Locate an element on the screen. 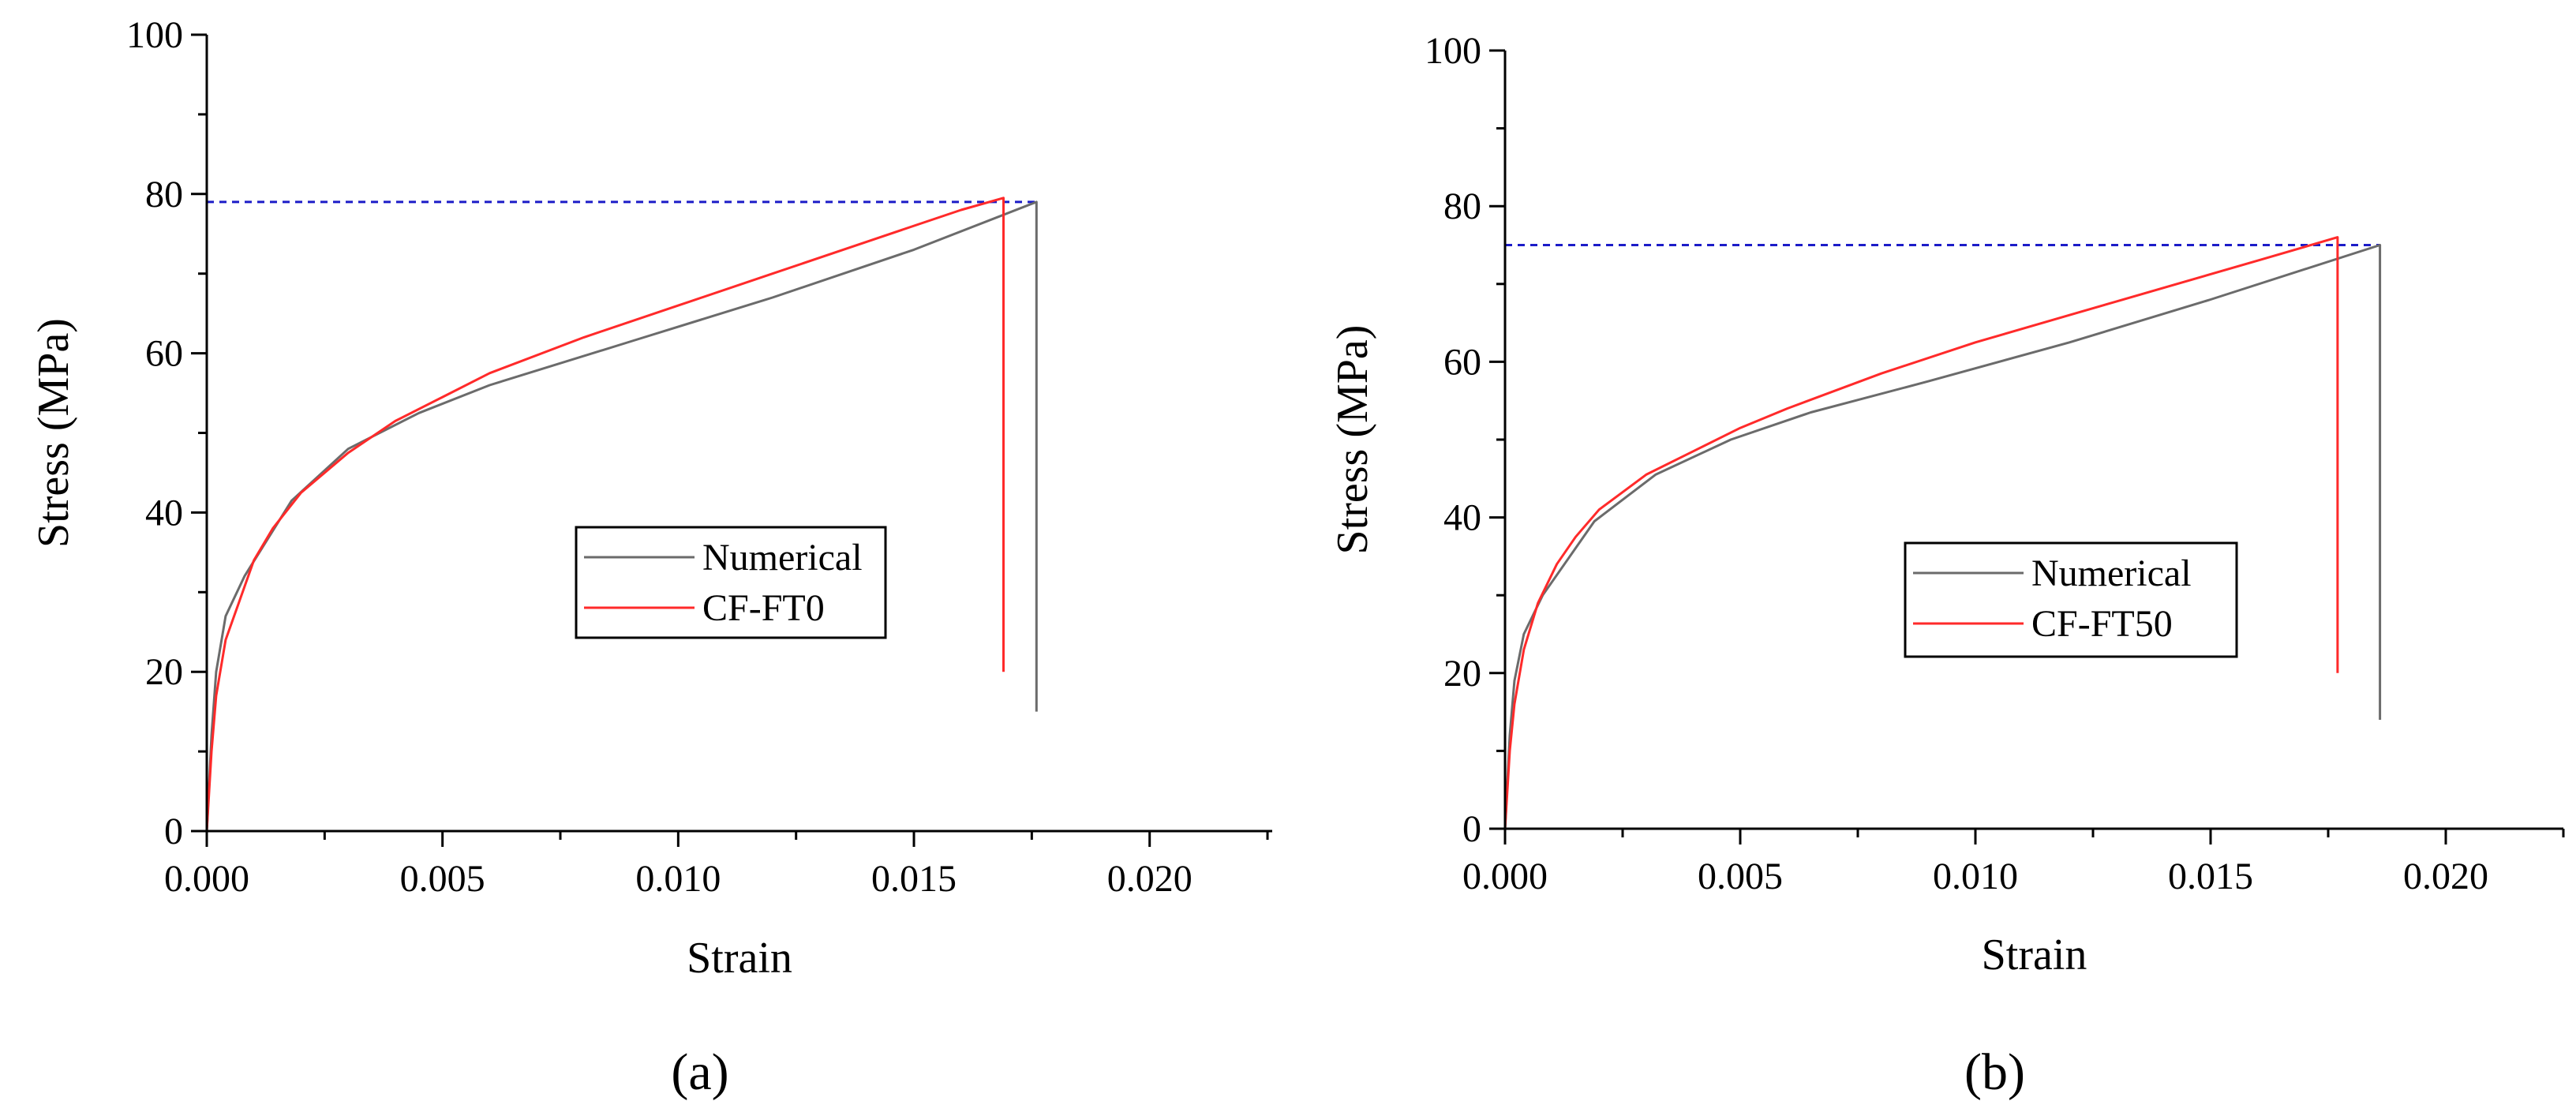 The width and height of the screenshot is (2576, 1116). legend-a: Numerical CF-FT0 is located at coordinates (731, 582).